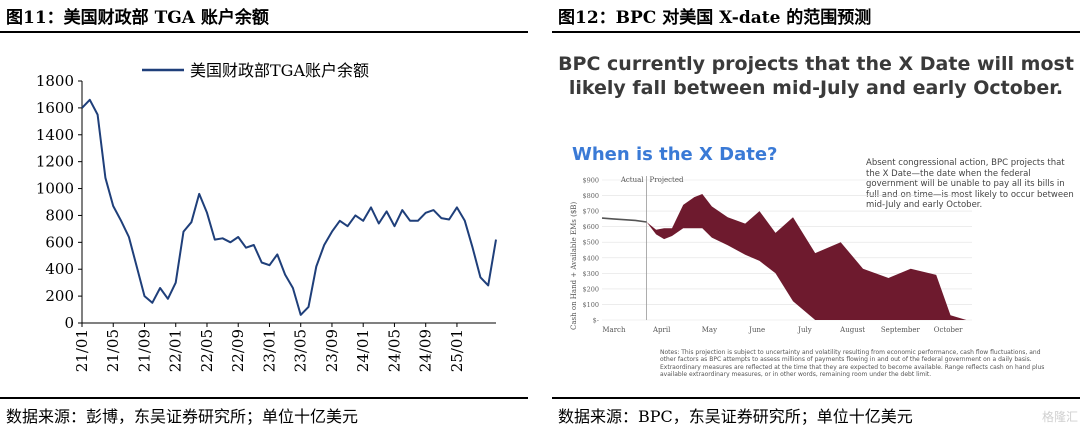 This screenshot has width=1080, height=431. What do you see at coordinates (144, 350) in the screenshot?
I see `tga-x-tick-label: 21/09` at bounding box center [144, 350].